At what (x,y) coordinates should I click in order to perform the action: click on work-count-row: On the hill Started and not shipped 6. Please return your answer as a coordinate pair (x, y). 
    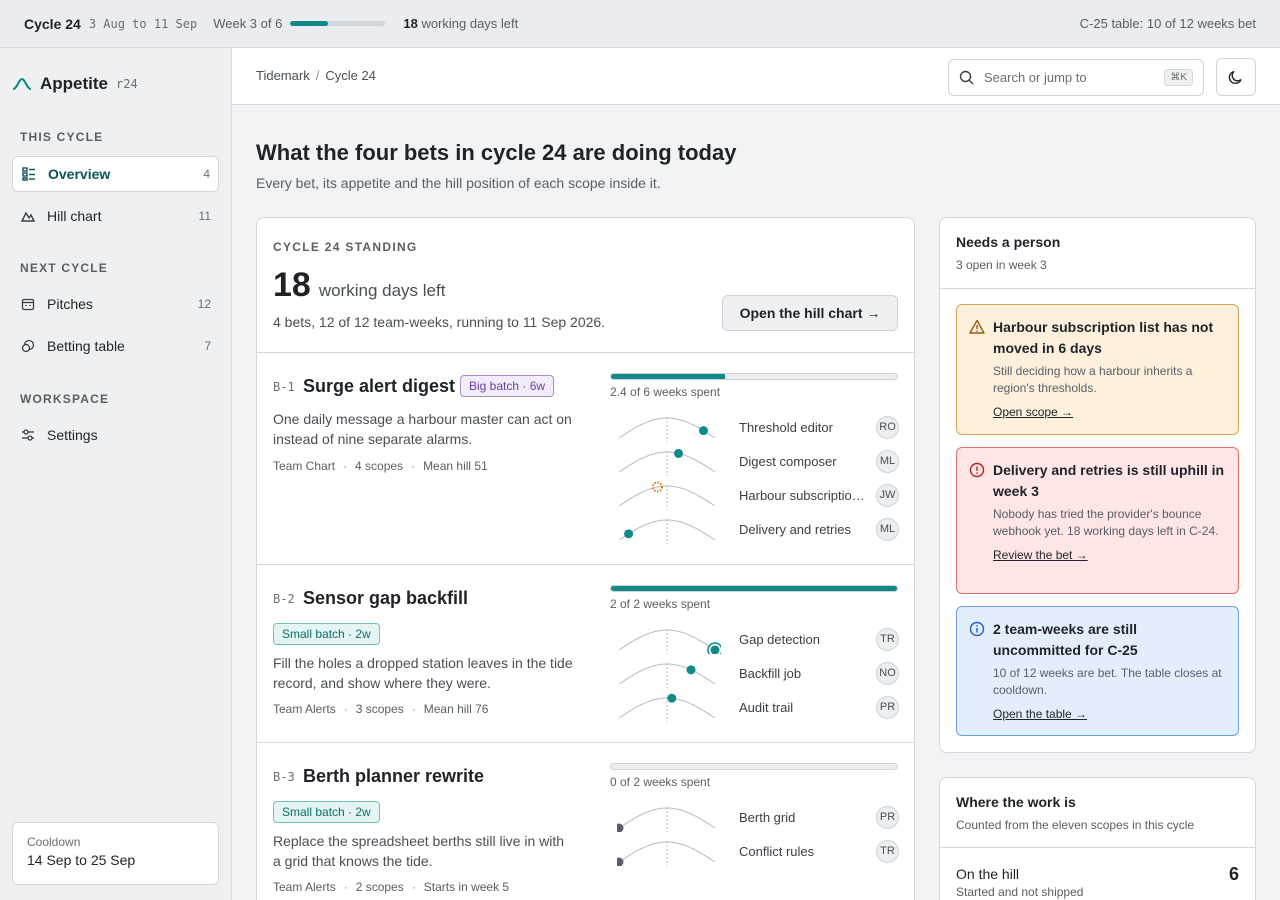
    Looking at the image, I should click on (1097, 874).